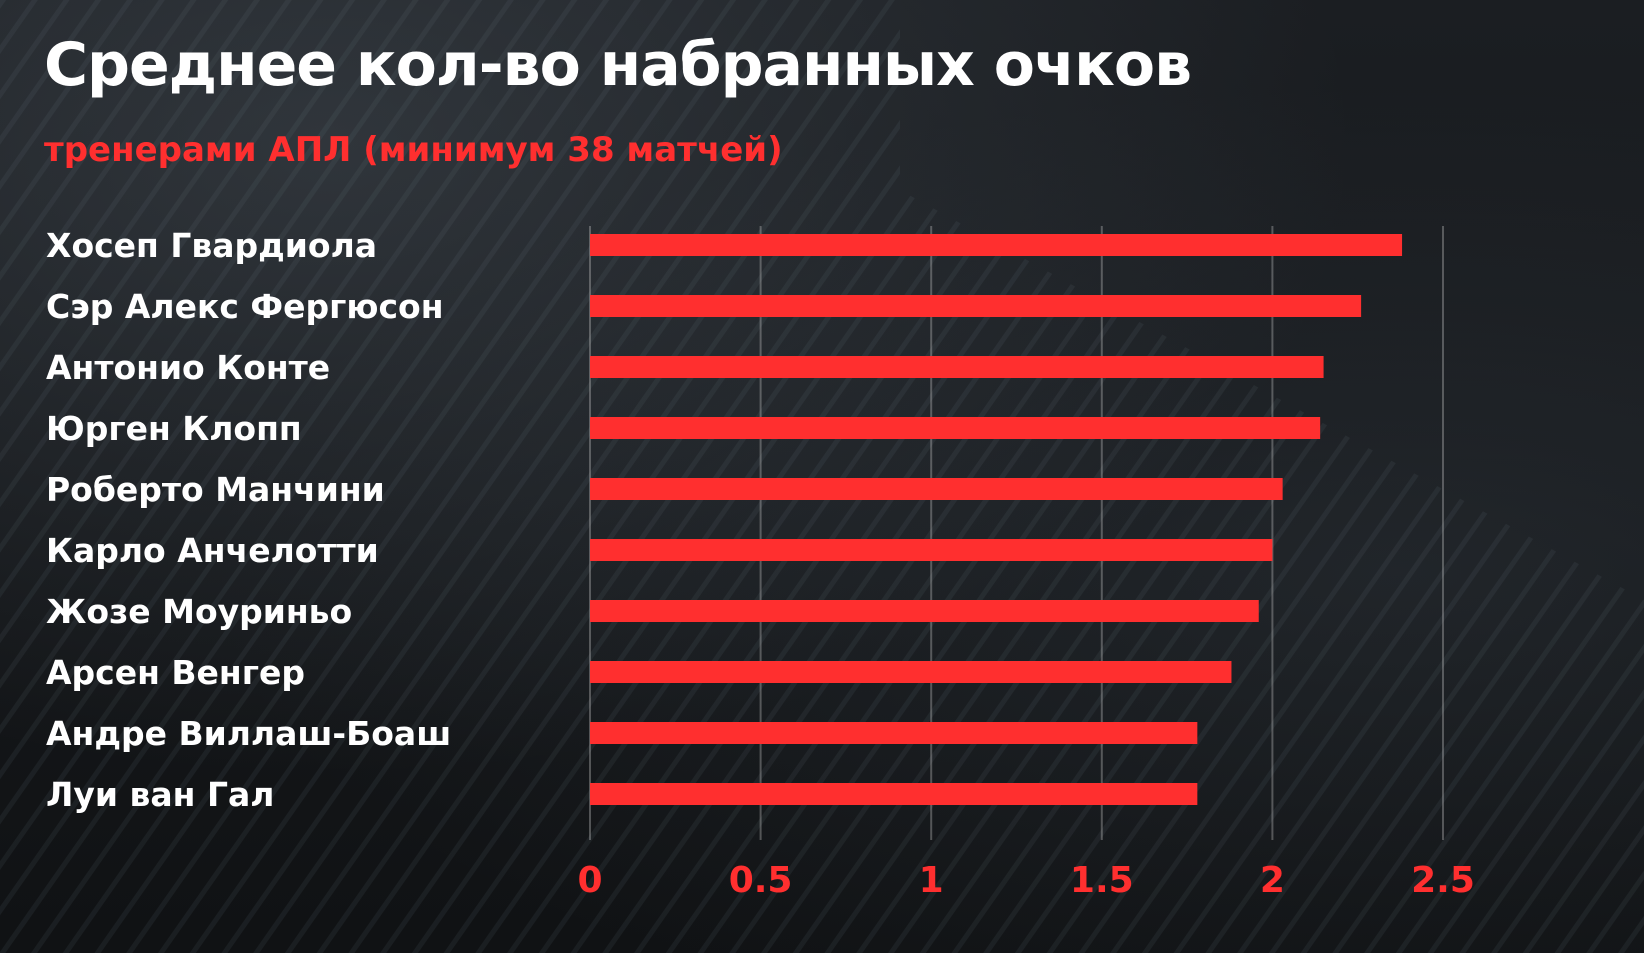 This screenshot has height=953, width=1644. Describe the element at coordinates (1272, 880) in the screenshot. I see `x-tick-label: 2` at that location.